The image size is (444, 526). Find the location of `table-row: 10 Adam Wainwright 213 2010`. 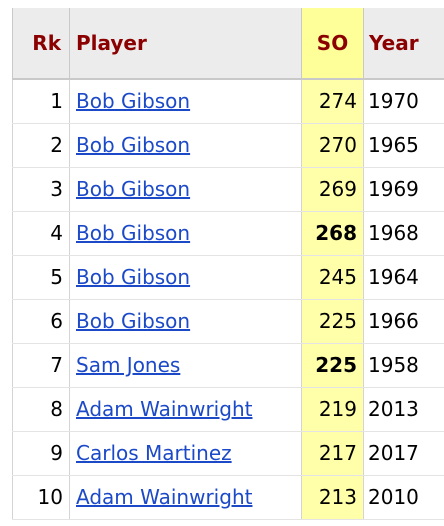

table-row: 10 Adam Wainwright 213 2010 is located at coordinates (228, 497).